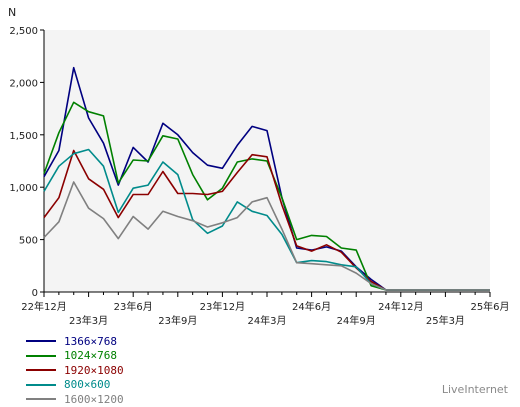 The image size is (520, 407). I want to click on credit-label: LiveInternet, so click(474, 389).